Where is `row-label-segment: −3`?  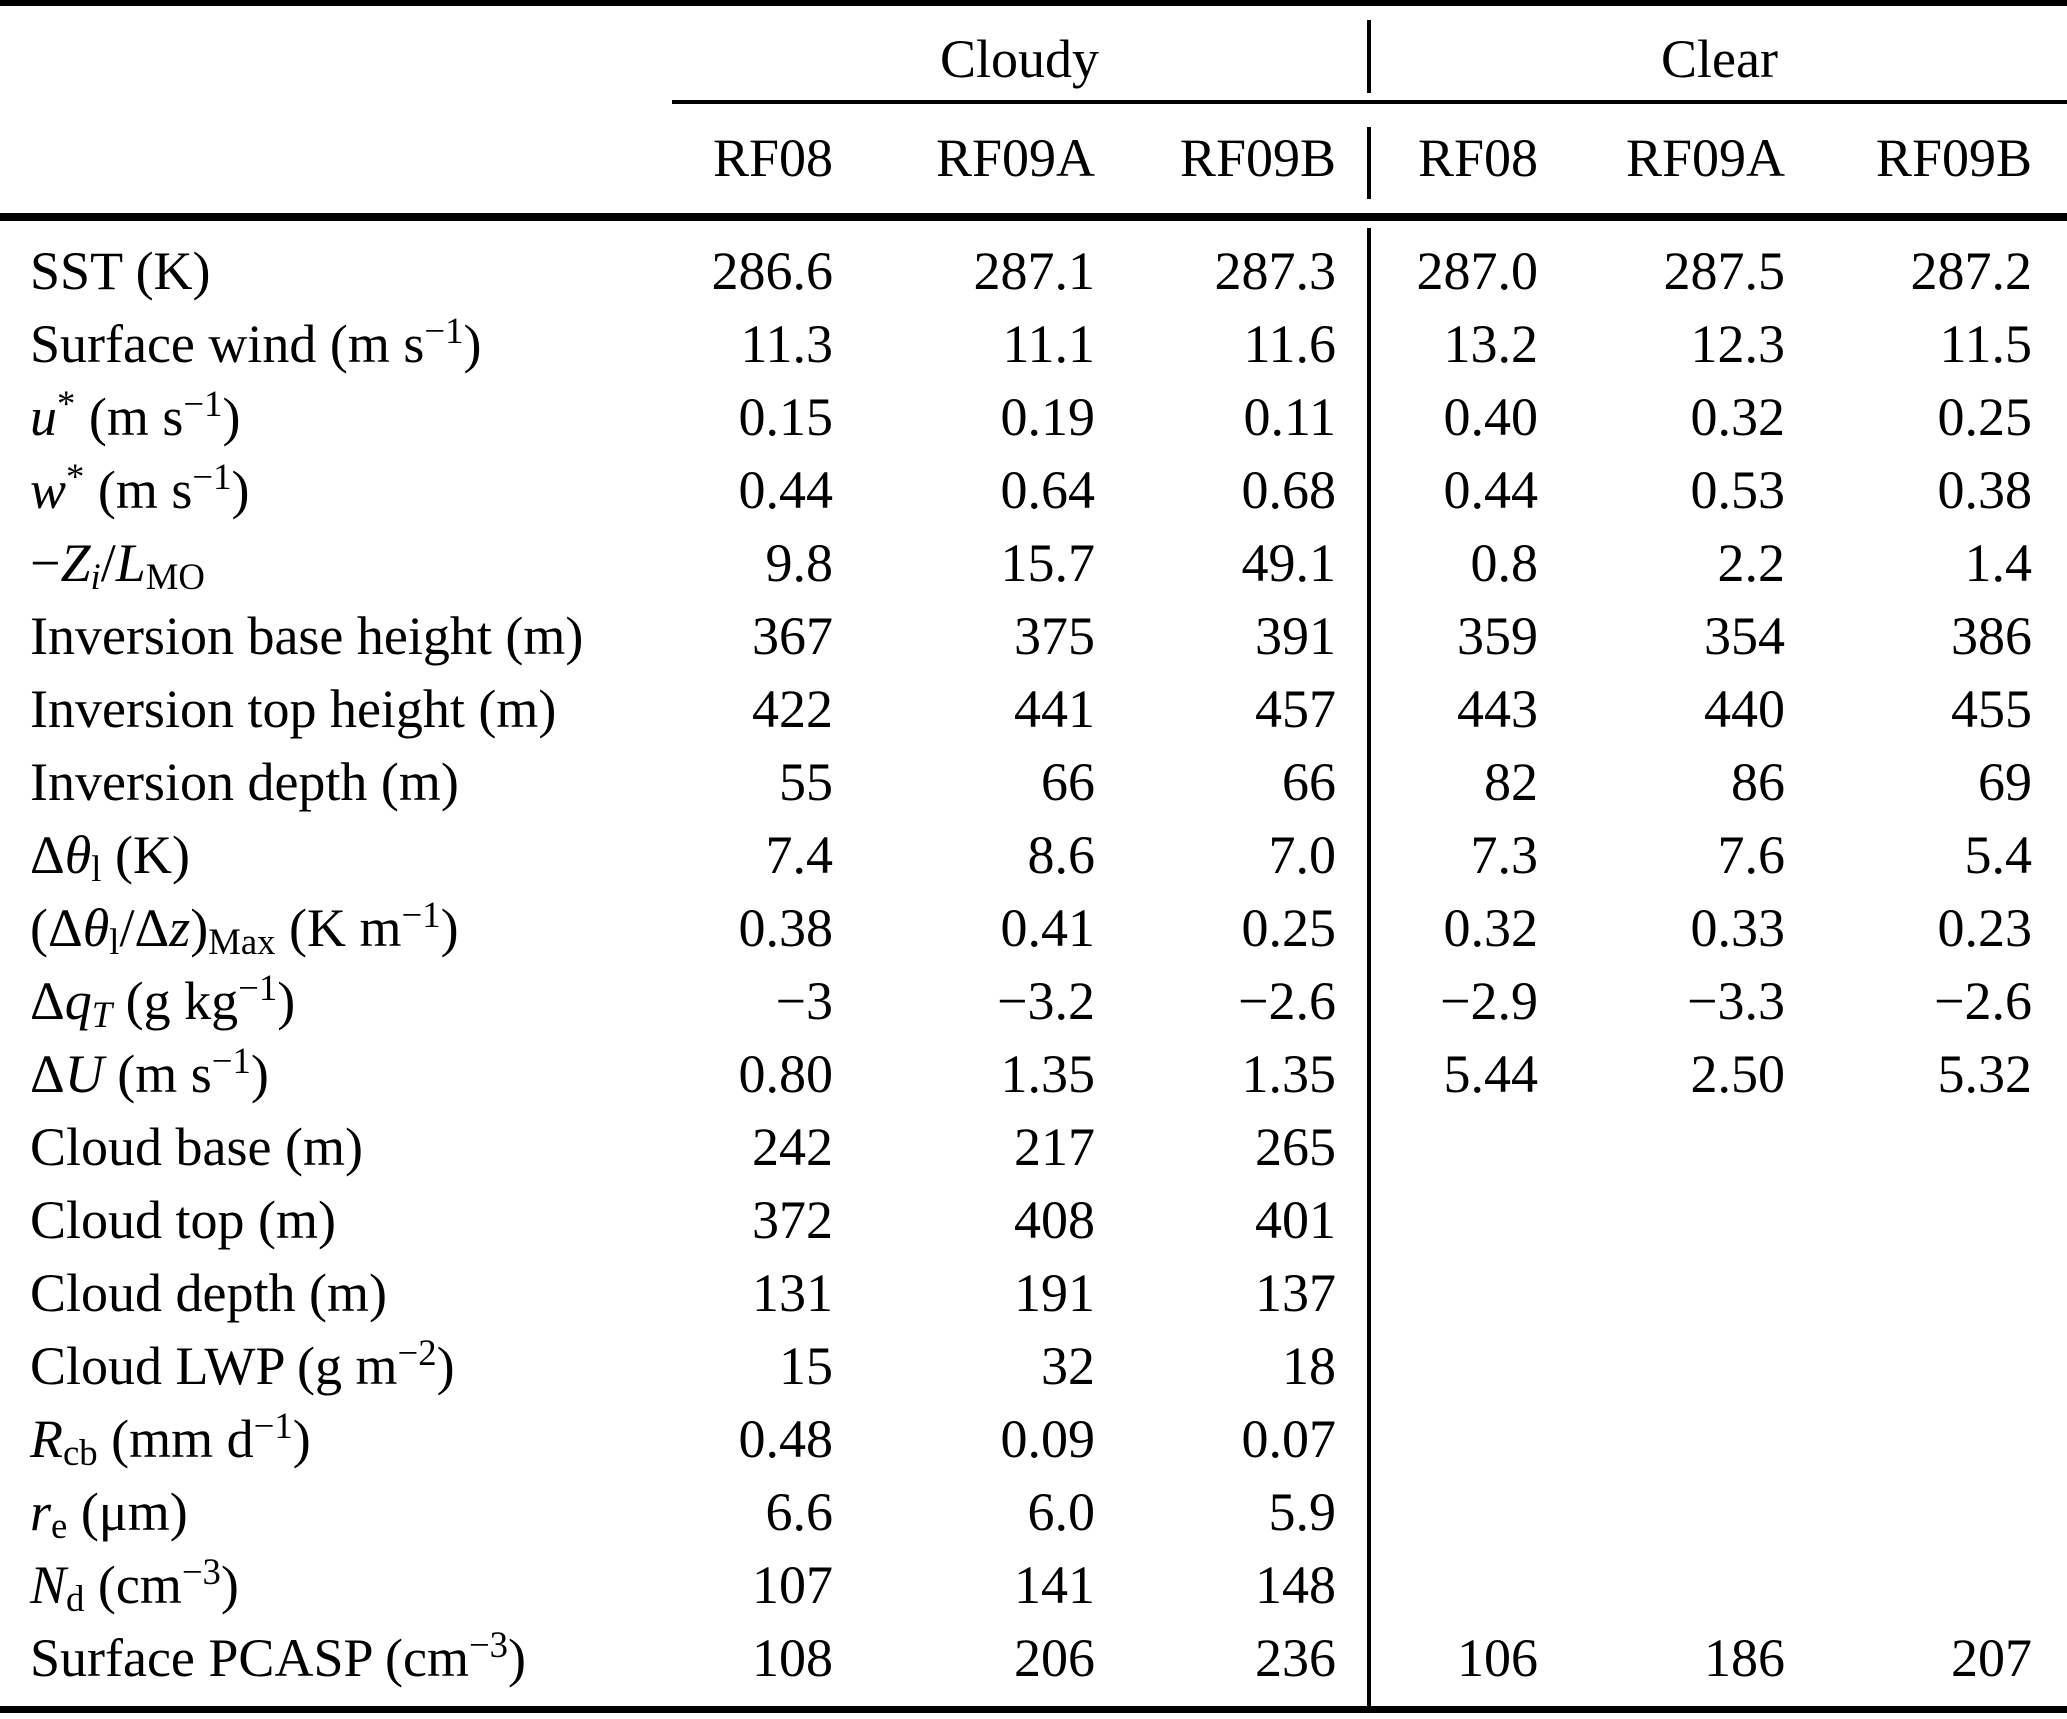 row-label-segment: −3 is located at coordinates (201, 1571).